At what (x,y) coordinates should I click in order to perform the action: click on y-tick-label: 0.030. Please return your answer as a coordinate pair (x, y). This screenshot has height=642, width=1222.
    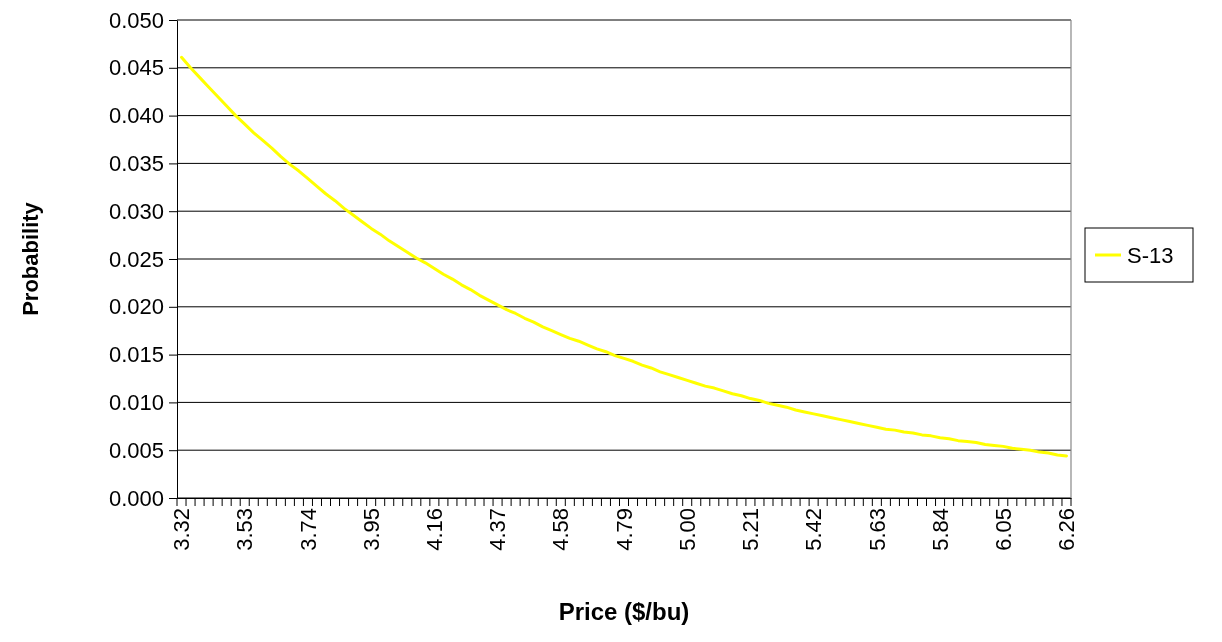
    Looking at the image, I should click on (136, 211).